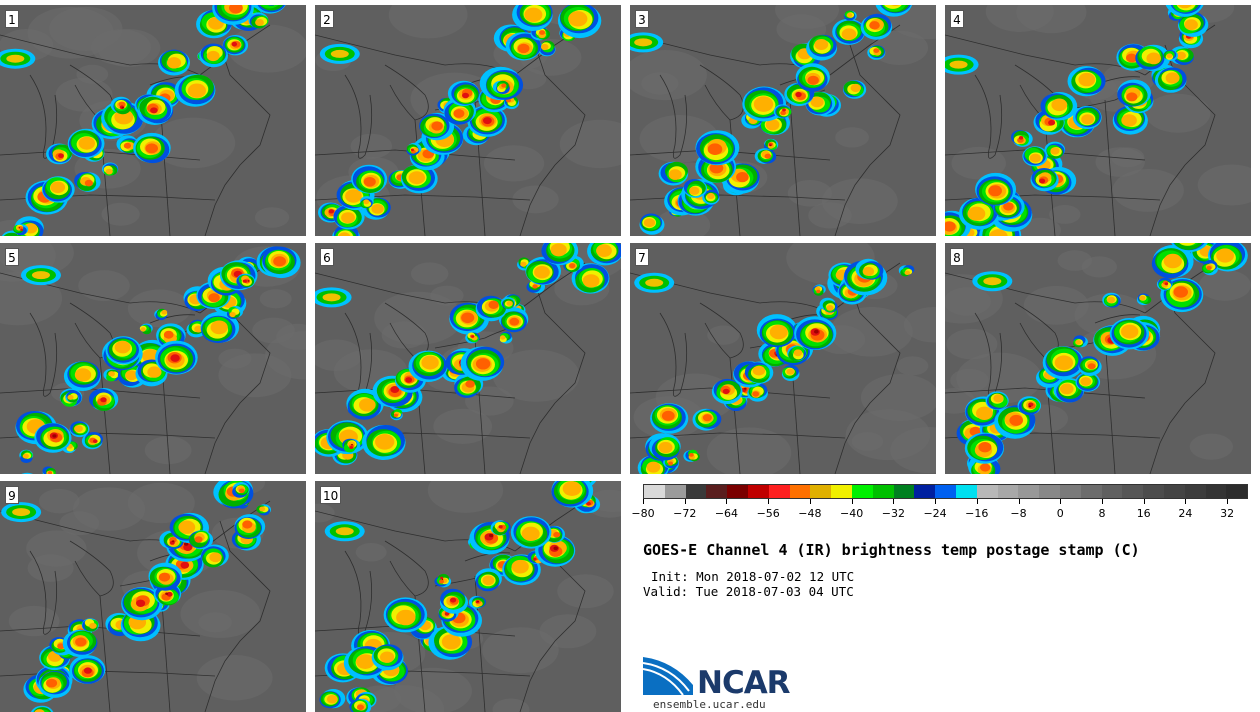  Describe the element at coordinates (468, 596) in the screenshot. I see `postage-stamp-panel: 10` at that location.